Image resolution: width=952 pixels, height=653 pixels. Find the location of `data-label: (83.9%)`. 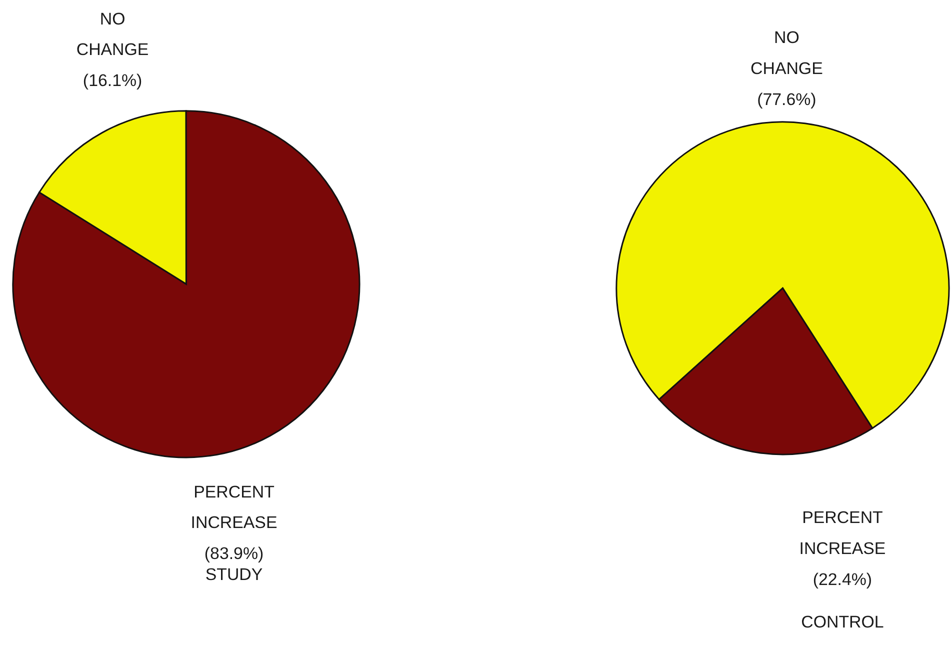

data-label: (83.9%) is located at coordinates (234, 554).